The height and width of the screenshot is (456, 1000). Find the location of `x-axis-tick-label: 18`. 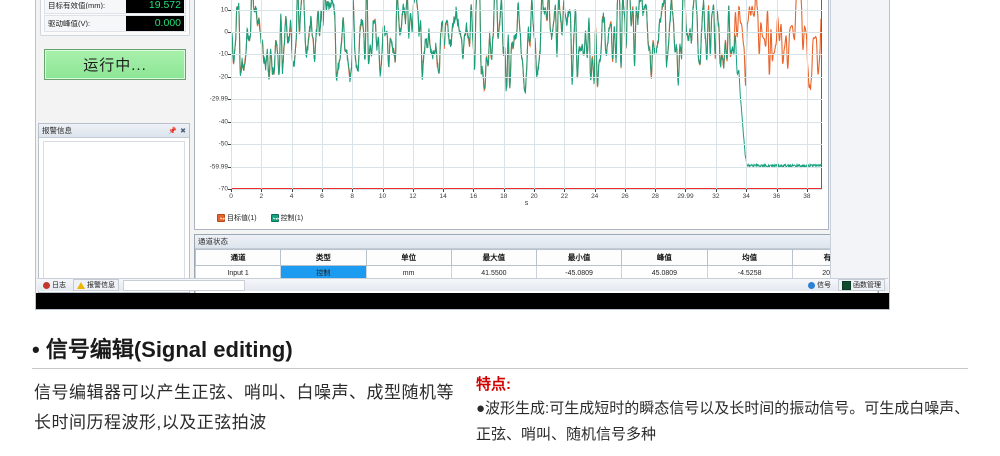

x-axis-tick-label: 18 is located at coordinates (504, 196).